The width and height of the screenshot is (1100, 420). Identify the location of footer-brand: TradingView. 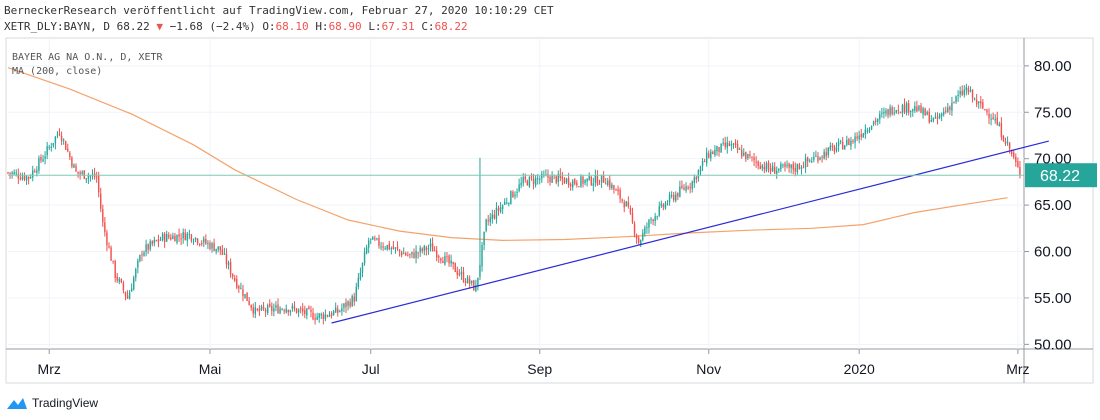
(52, 403).